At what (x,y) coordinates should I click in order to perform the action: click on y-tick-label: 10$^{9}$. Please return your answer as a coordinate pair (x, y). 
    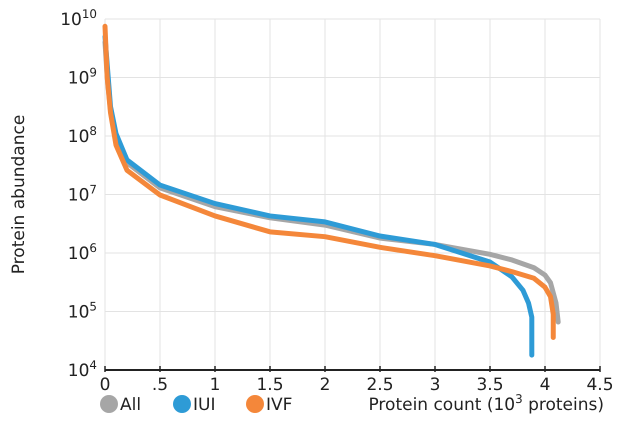
    Looking at the image, I should click on (82, 77).